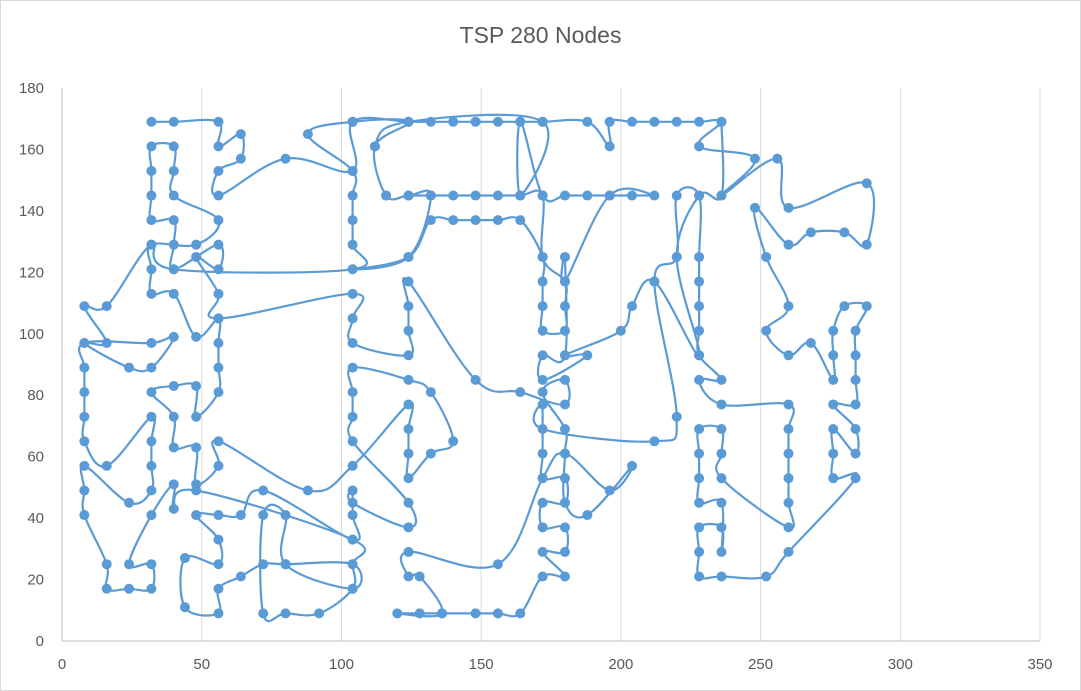  Describe the element at coordinates (481, 664) in the screenshot. I see `x-tick-label: 150` at that location.